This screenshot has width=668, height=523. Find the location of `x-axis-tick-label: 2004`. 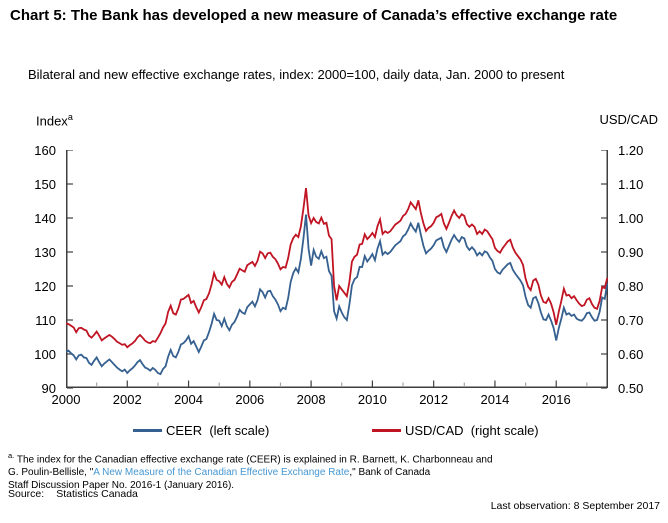

x-axis-tick-label: 2004 is located at coordinates (188, 399).